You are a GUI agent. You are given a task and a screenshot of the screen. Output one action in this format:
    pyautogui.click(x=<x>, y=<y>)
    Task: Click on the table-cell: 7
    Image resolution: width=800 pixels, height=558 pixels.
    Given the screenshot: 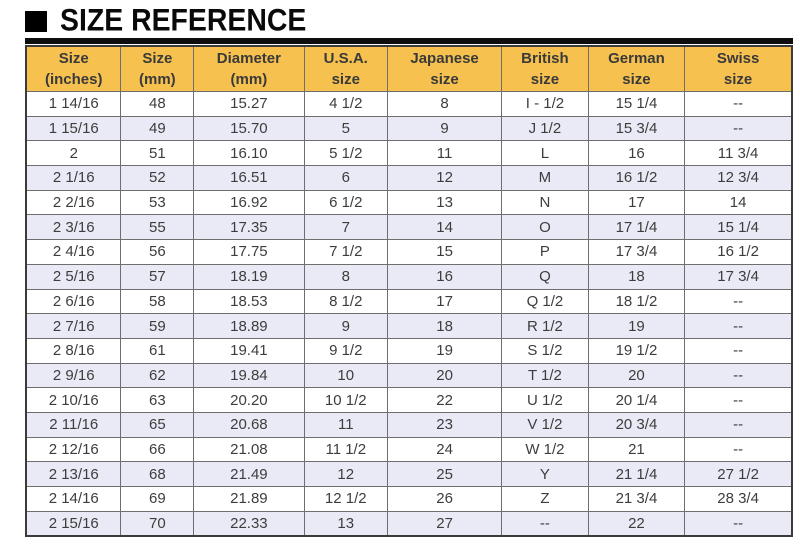 What is the action you would take?
    pyautogui.click(x=346, y=227)
    